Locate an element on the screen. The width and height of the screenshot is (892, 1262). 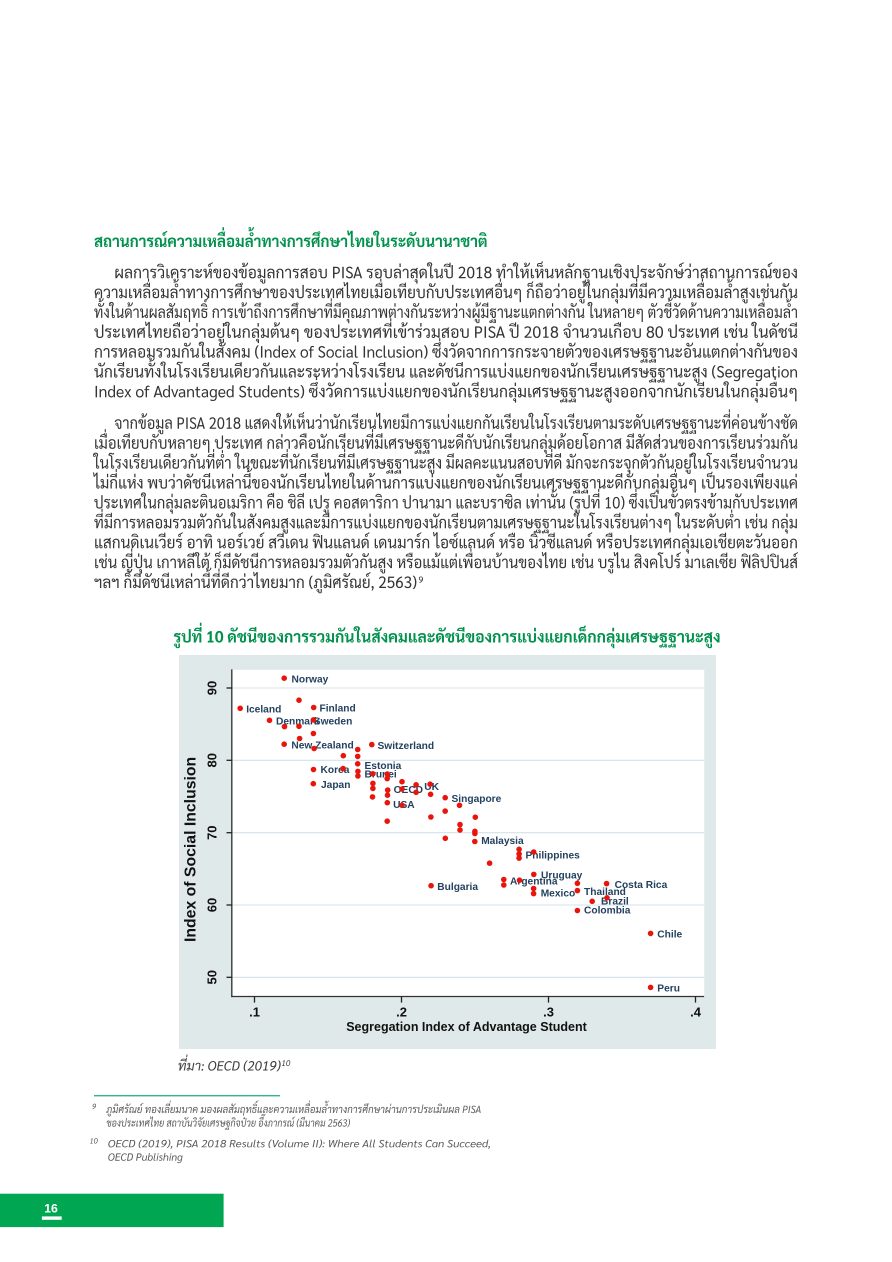
svg-text: Thailand is located at coordinates (605, 892).